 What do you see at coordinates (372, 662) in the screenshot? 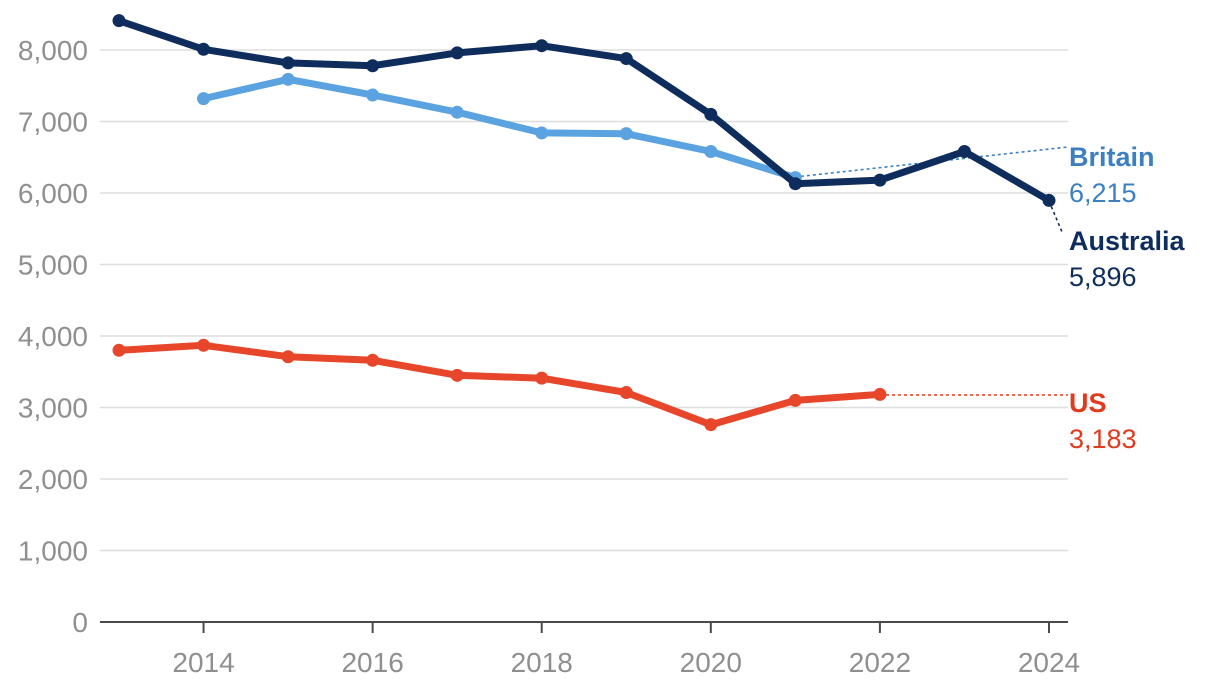
I see `x-tick-label: 2016` at bounding box center [372, 662].